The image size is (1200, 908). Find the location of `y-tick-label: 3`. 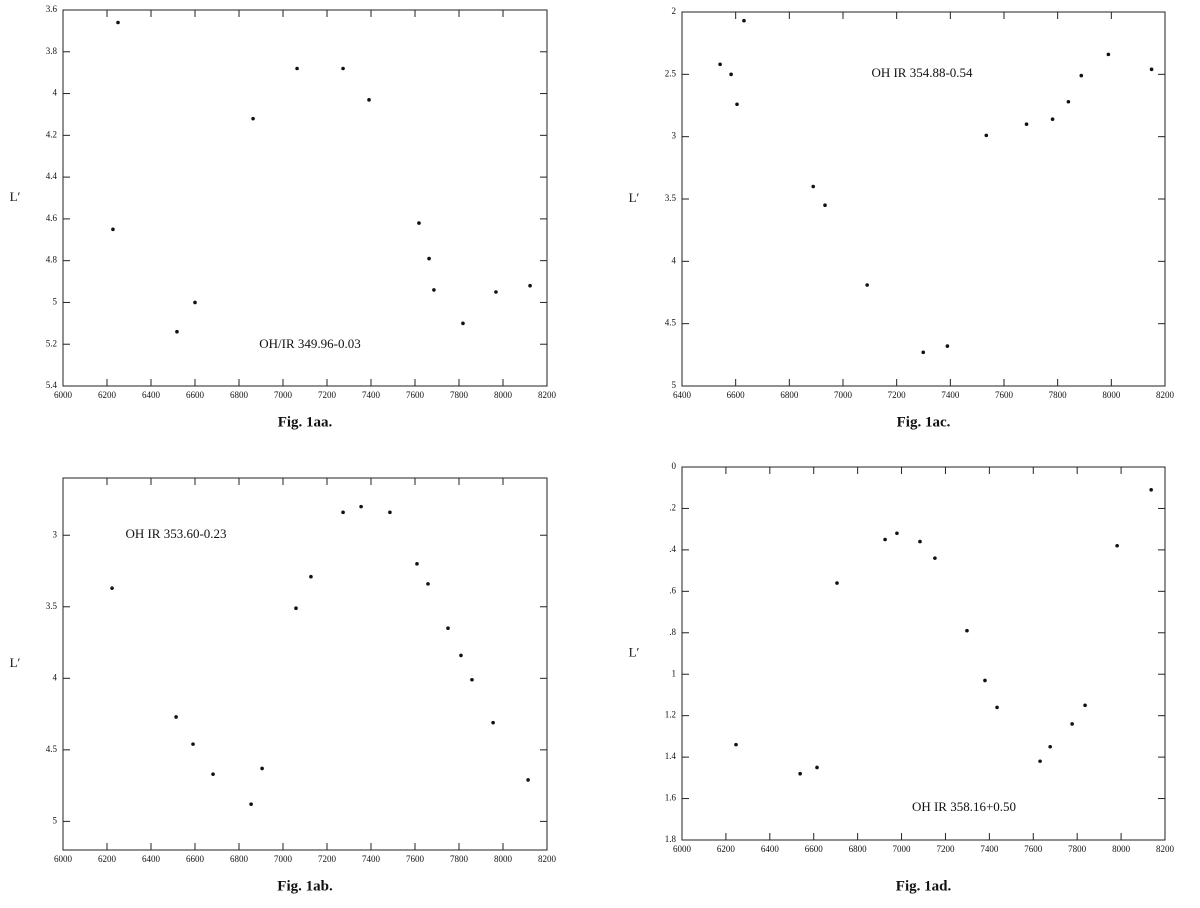

y-tick-label: 3 is located at coordinates (674, 136).